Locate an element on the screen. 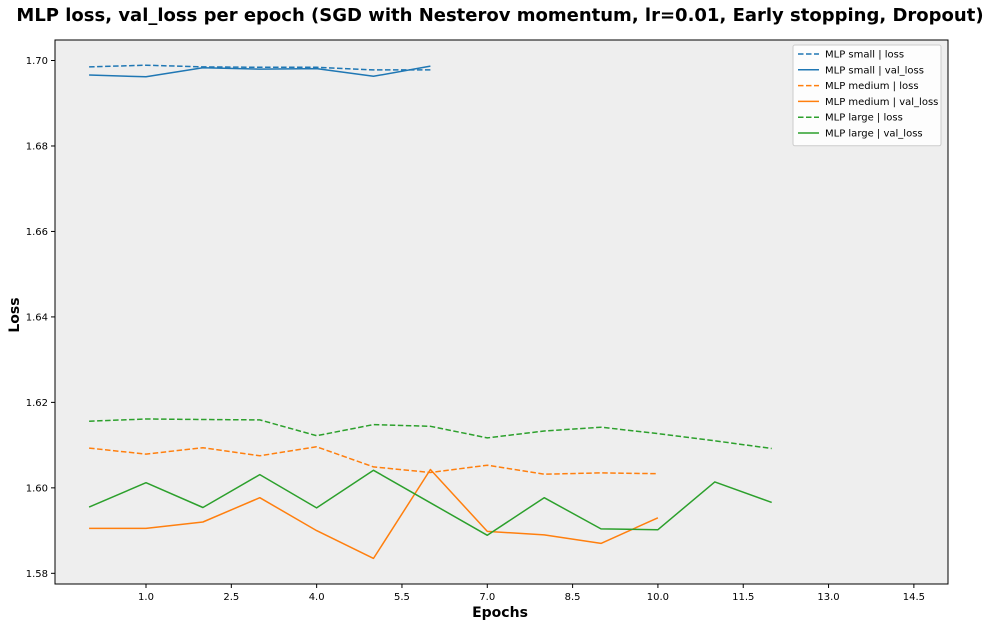  legend-entry: MLP large | val_loss is located at coordinates (874, 134).